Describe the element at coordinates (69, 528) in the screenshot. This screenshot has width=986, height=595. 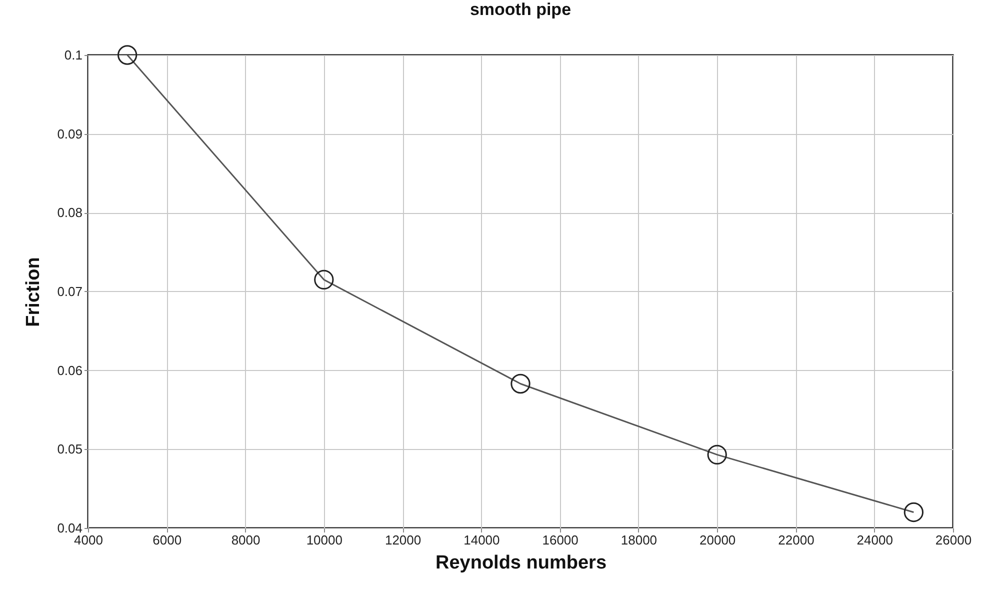
I see `y-tick-label: 0.04` at that location.